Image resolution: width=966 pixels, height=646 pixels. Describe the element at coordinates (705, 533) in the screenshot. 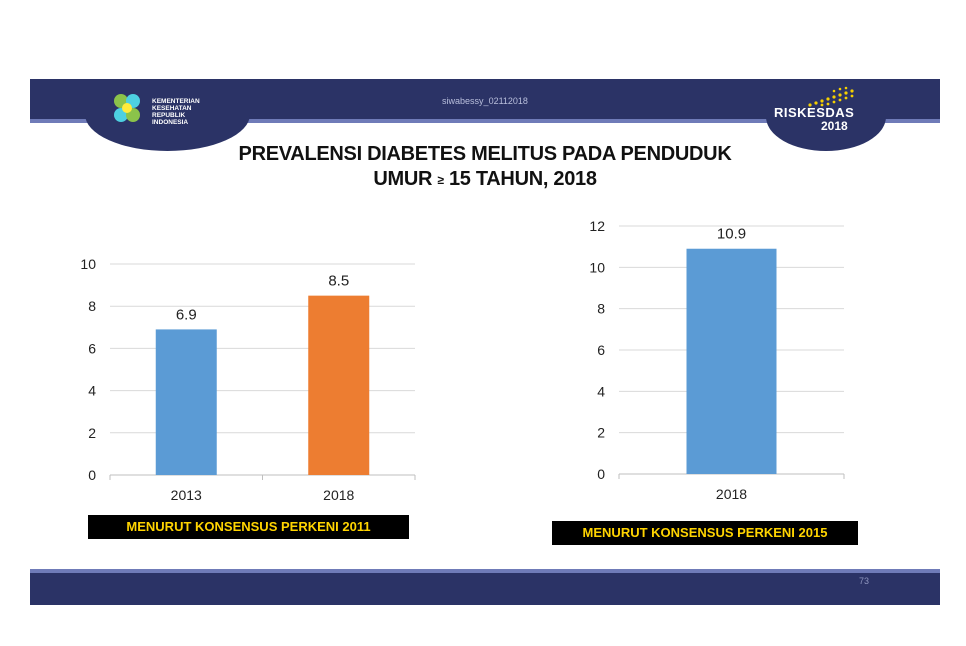

I see `caption-perkeni-2015: MENURUT KONSENSUS PERKENI 2015` at that location.